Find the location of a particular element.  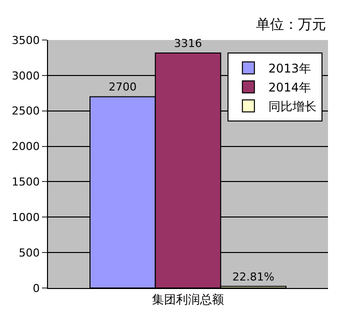

legend-label: 同比增长 is located at coordinates (292, 107).